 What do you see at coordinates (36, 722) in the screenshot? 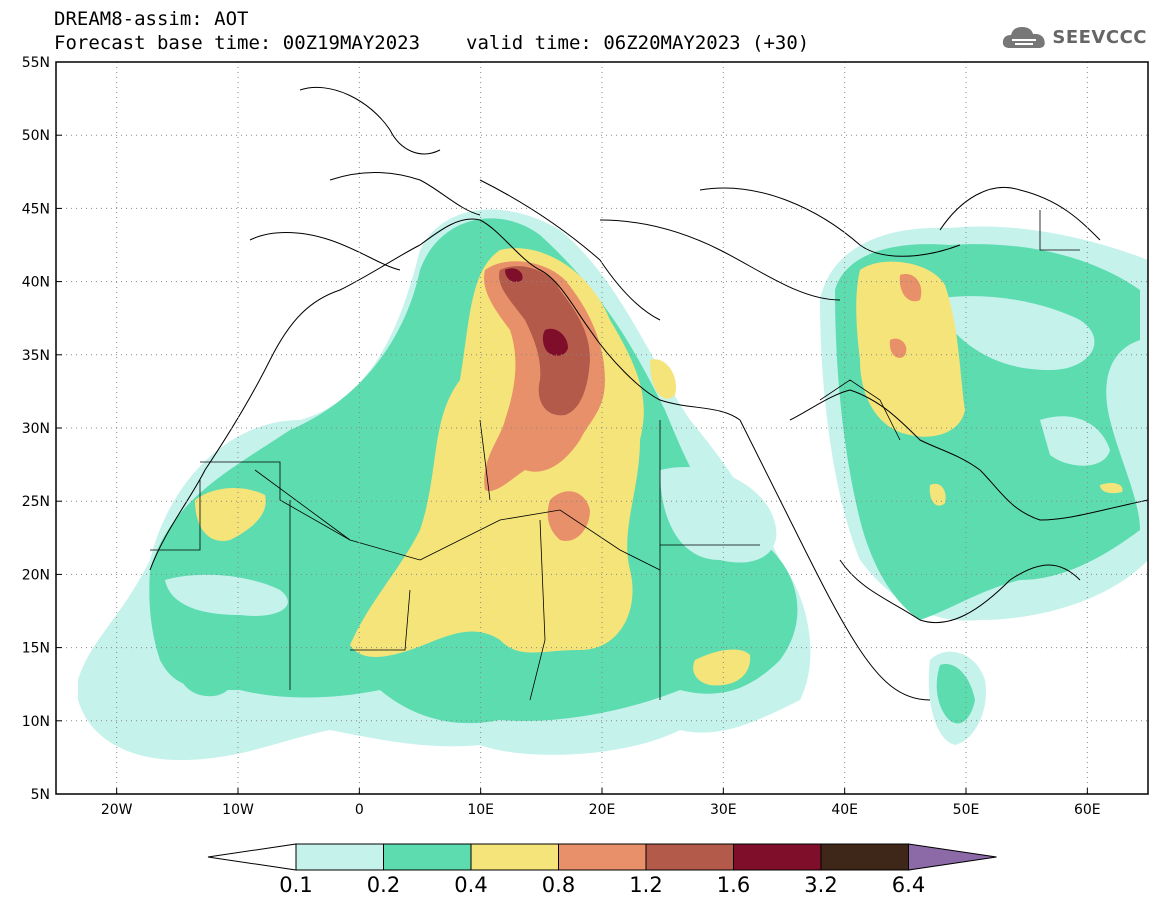
I see `lat-tick-label: 10N` at bounding box center [36, 722].